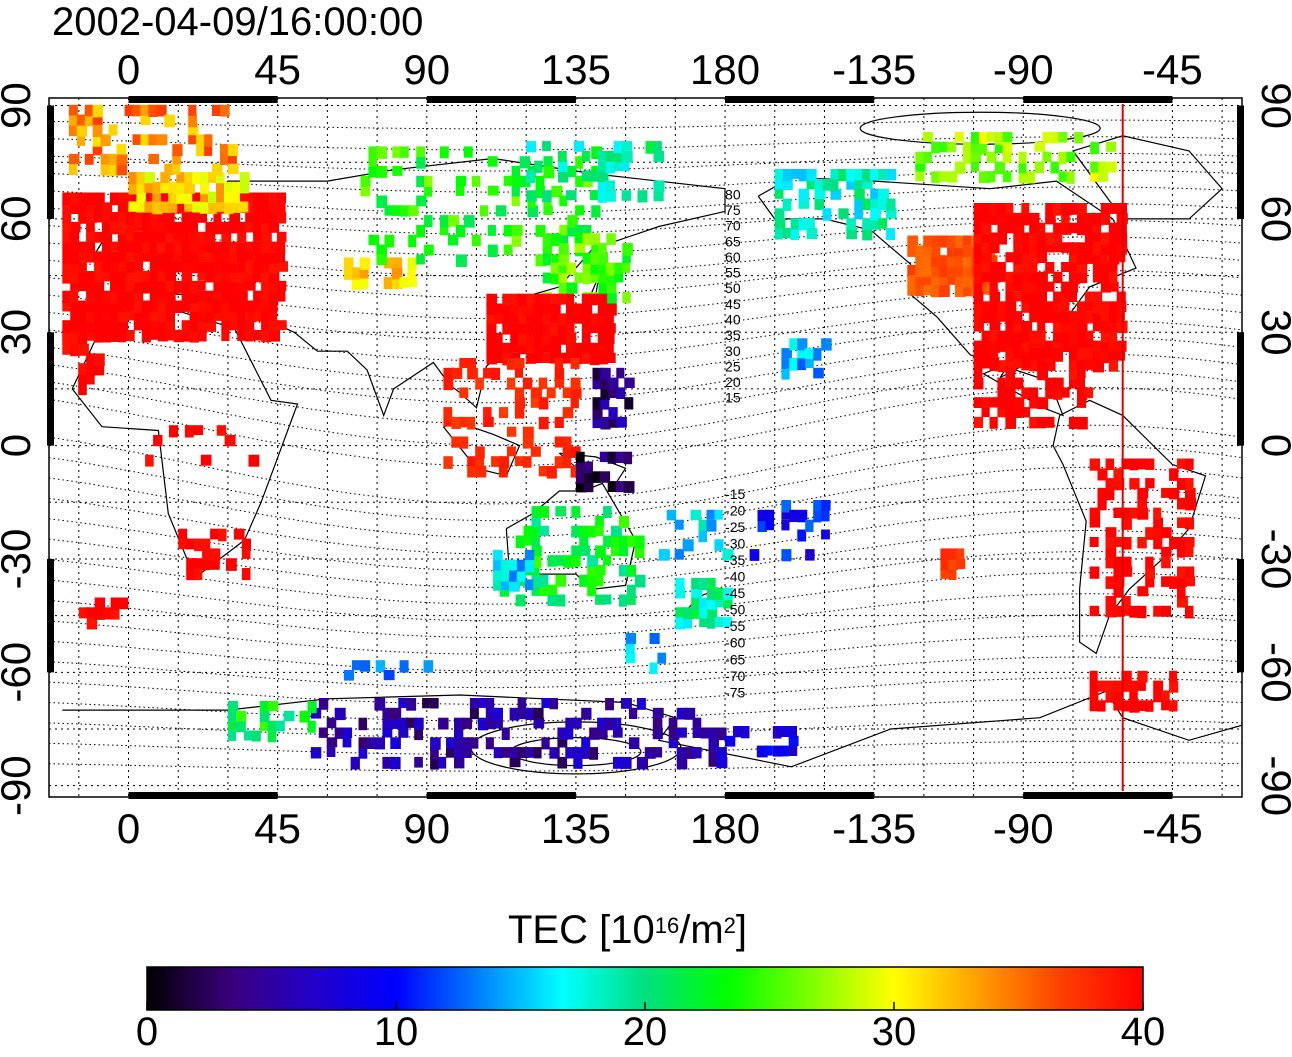  Describe the element at coordinates (725, 828) in the screenshot. I see `bottom-lon-tick-label: 180` at that location.